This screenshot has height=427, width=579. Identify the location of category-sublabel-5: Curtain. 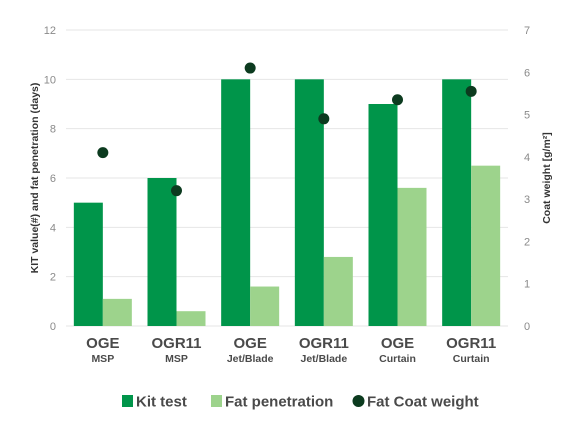
(471, 359).